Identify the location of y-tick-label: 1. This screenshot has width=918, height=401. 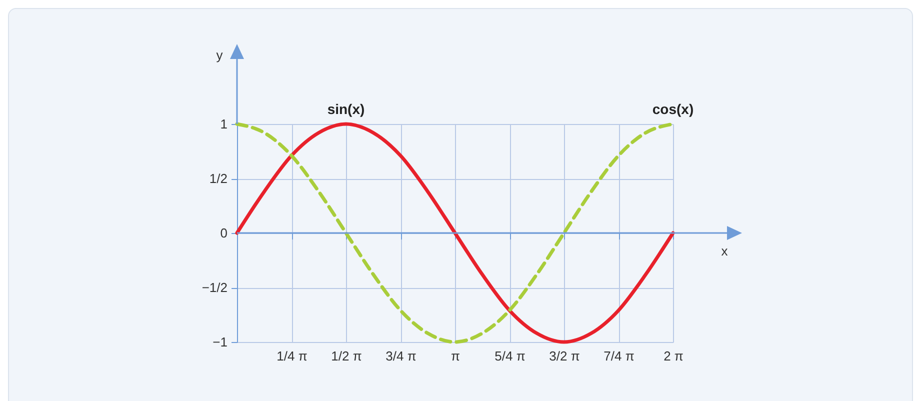
(224, 124).